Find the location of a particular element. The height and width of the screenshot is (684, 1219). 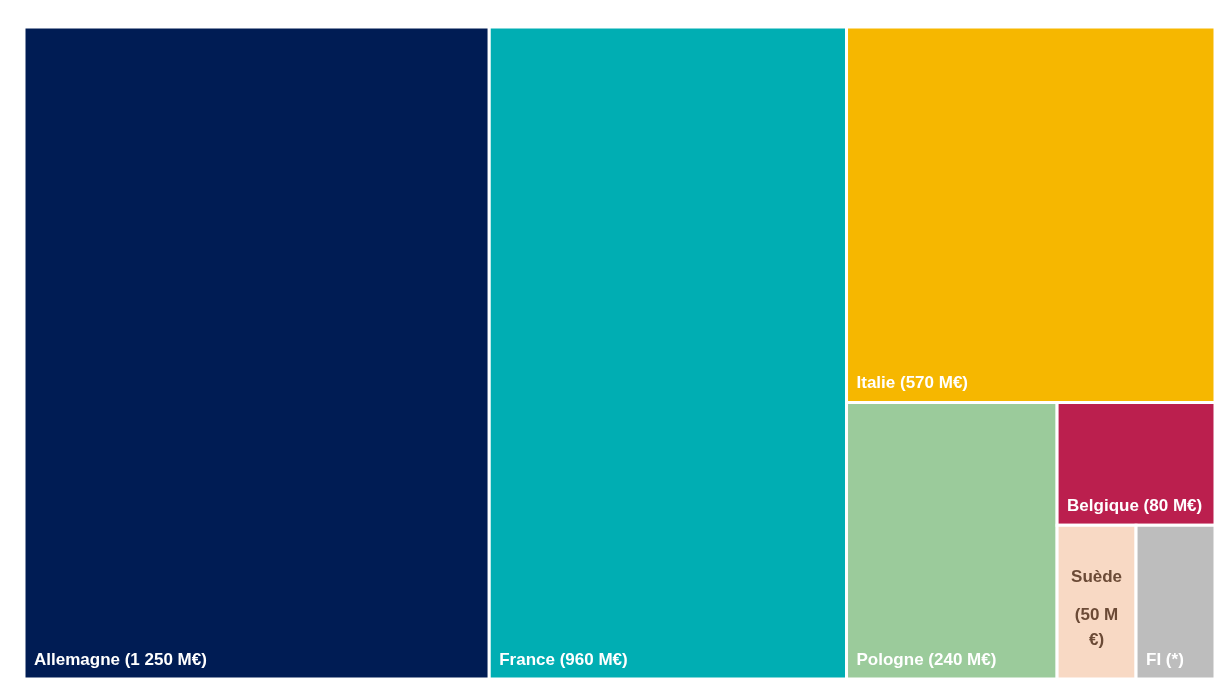

data-label: (80 M€) is located at coordinates (1173, 506).